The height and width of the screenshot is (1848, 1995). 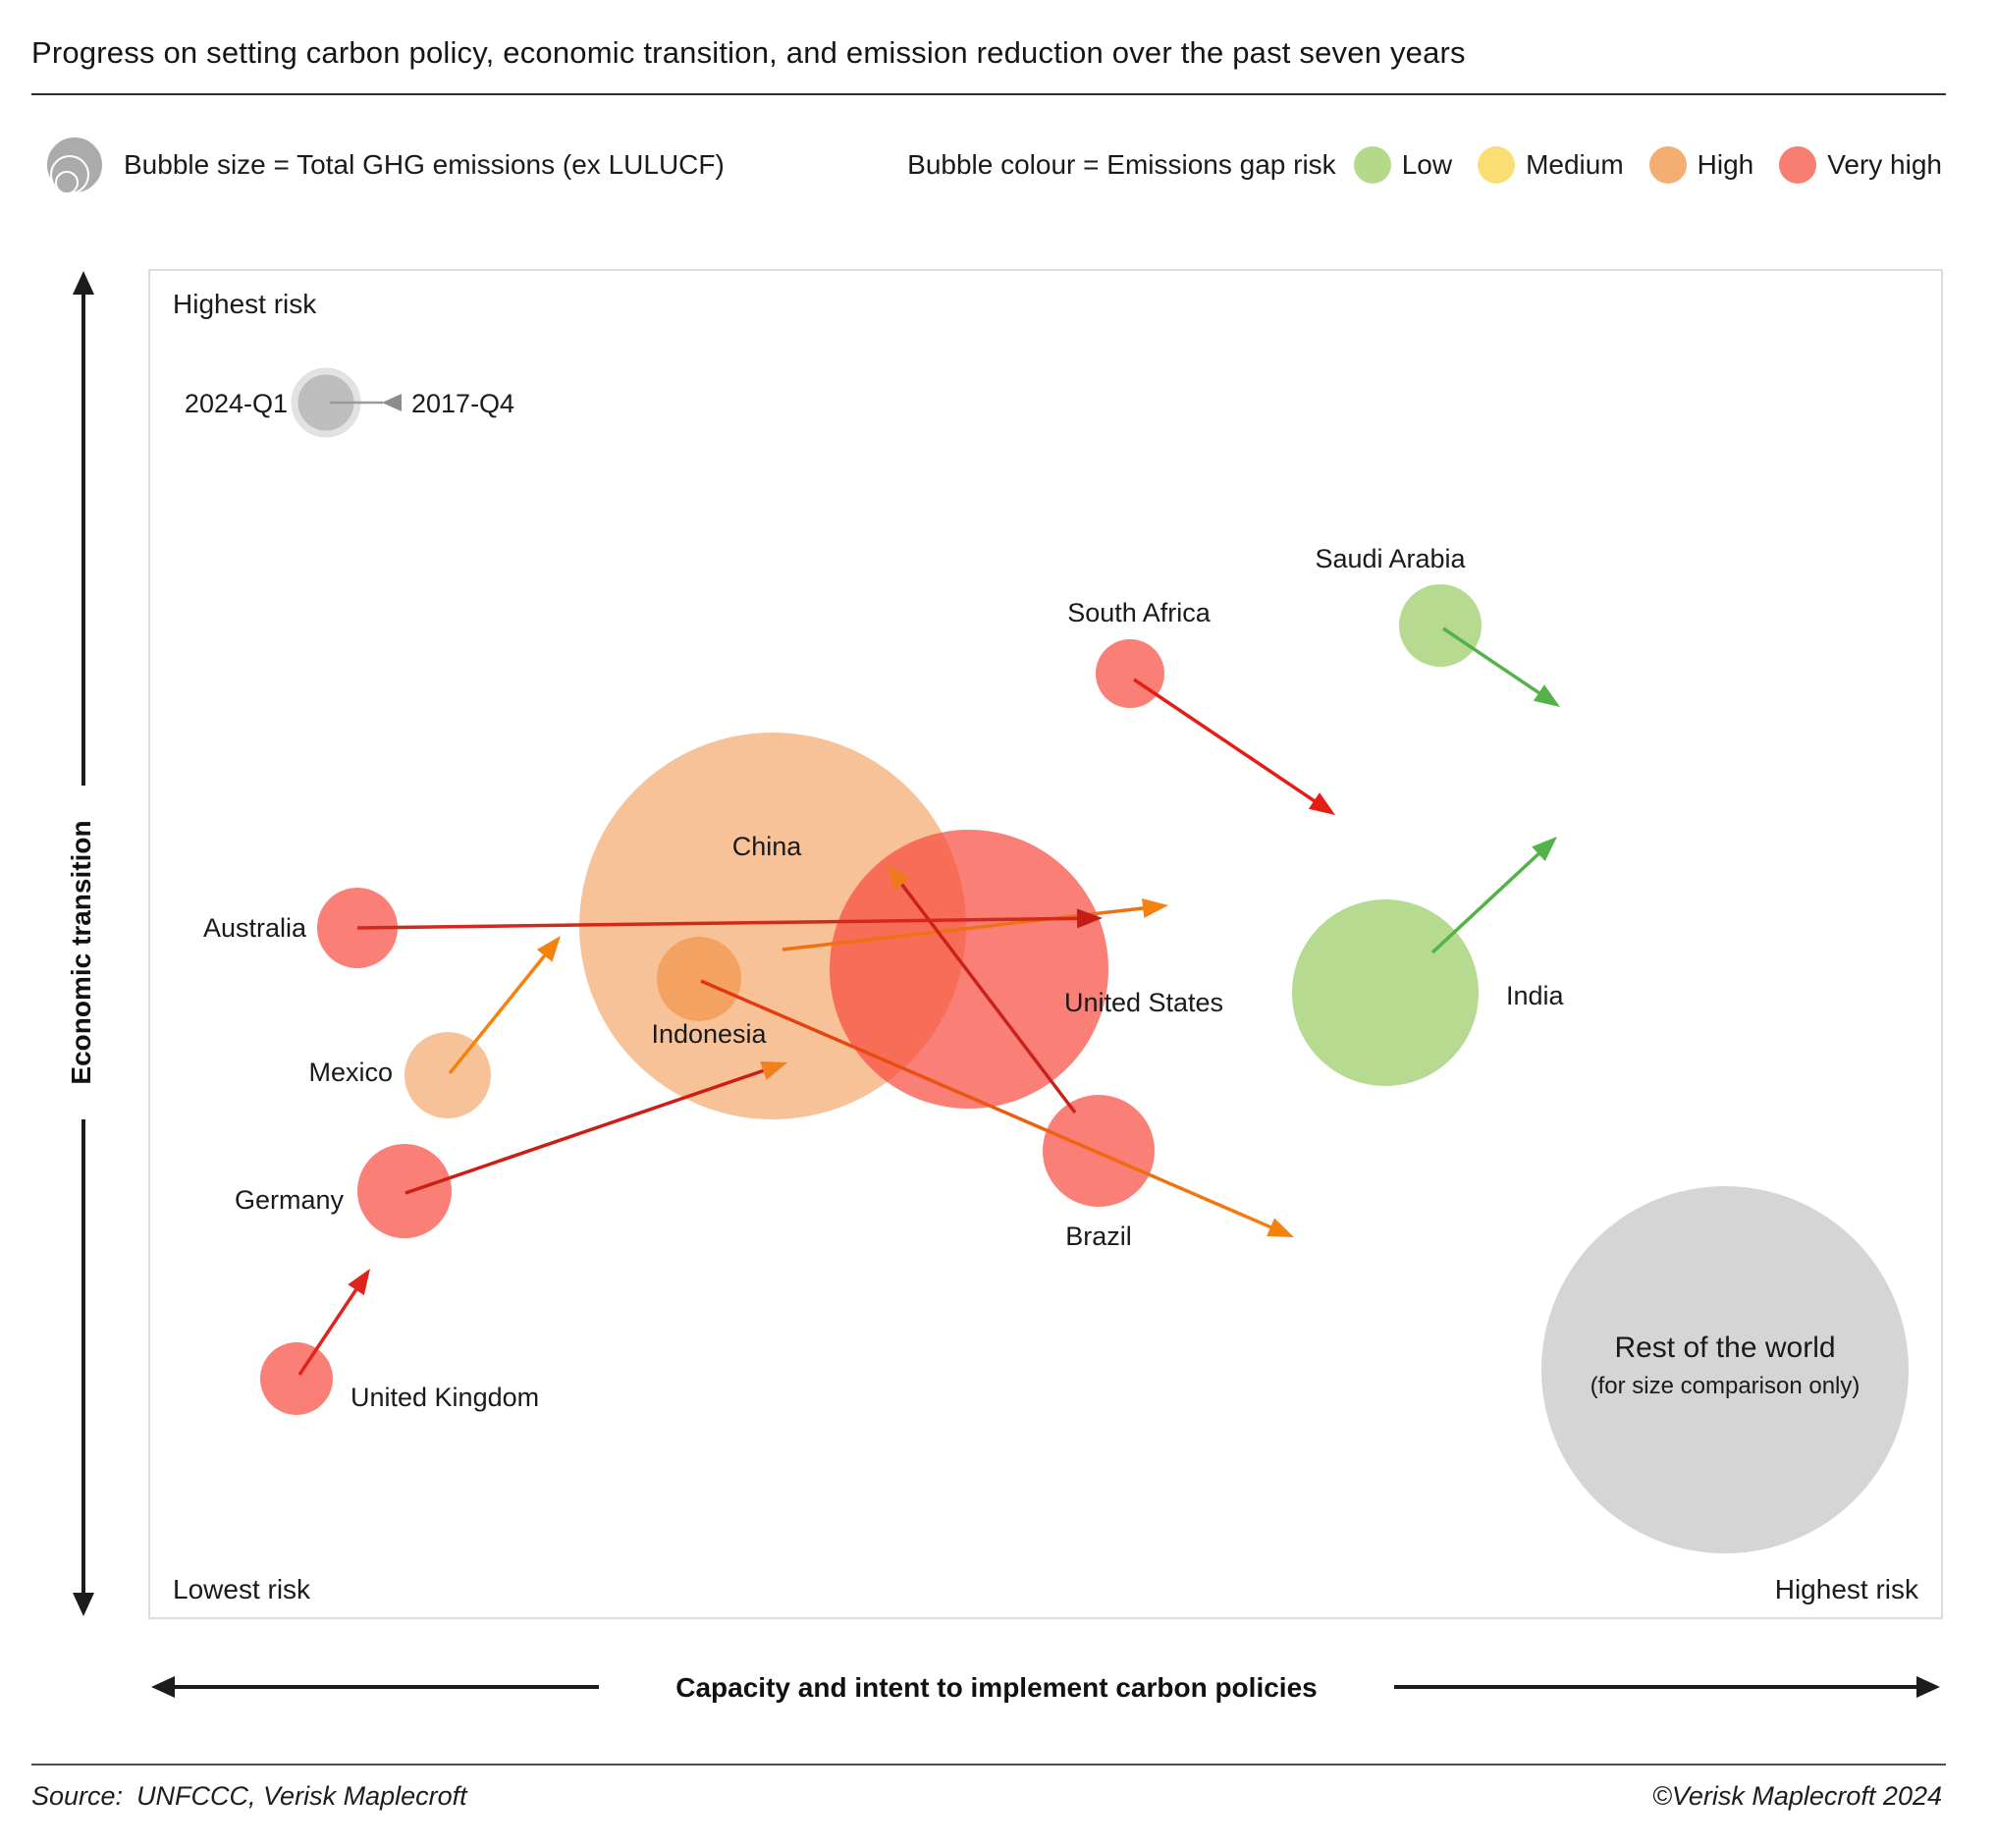 I want to click on legend-item-label: Medium, so click(x=1575, y=164).